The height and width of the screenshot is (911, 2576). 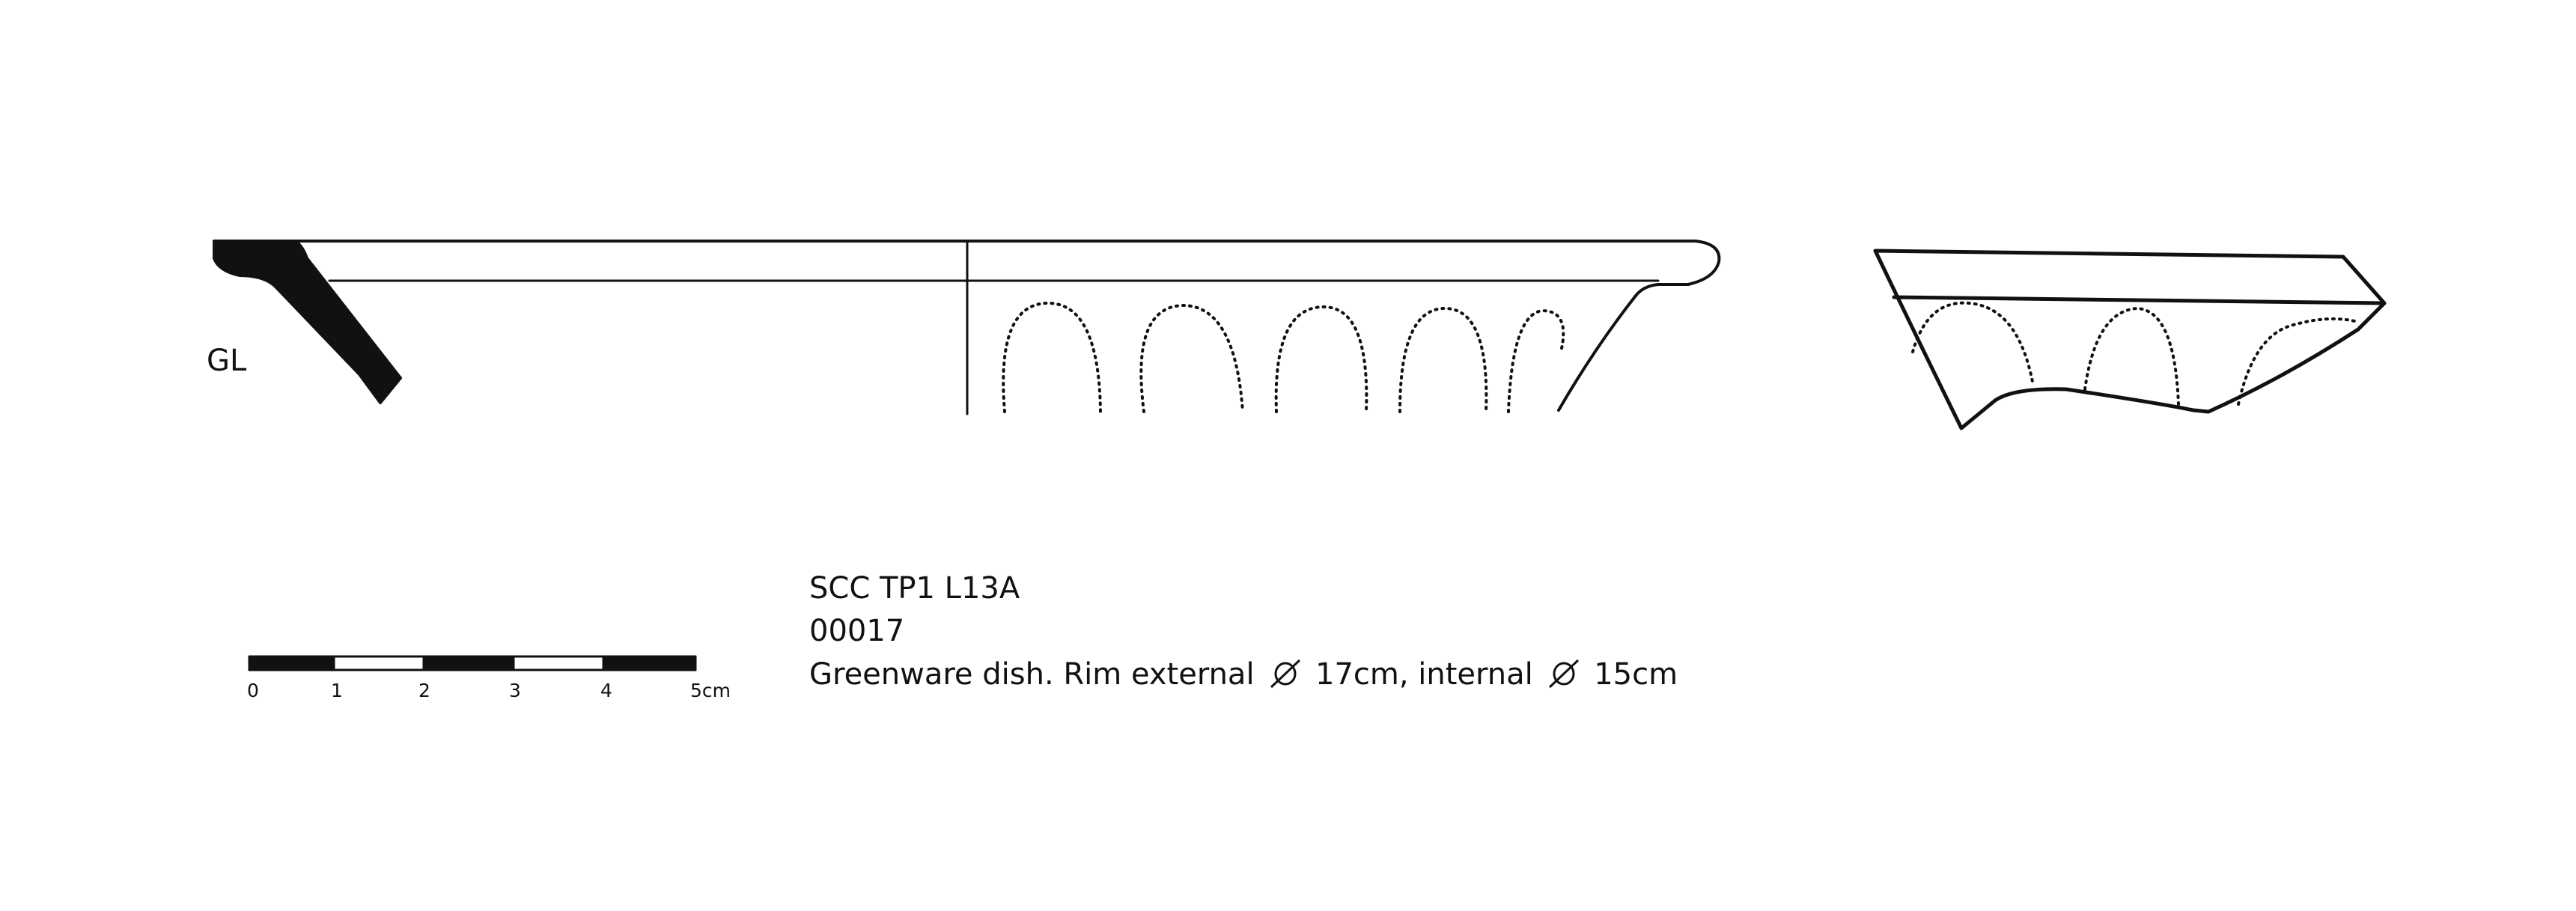 I want to click on fabric-label: GL, so click(x=227, y=361).